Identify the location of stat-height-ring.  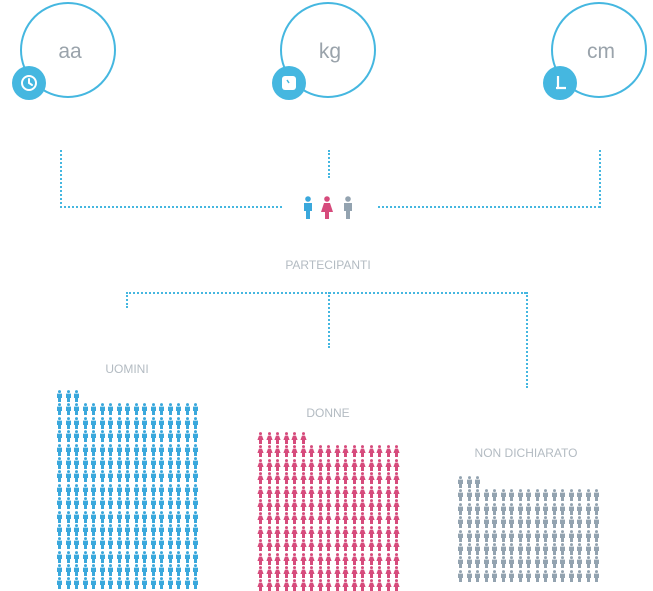
(599, 50).